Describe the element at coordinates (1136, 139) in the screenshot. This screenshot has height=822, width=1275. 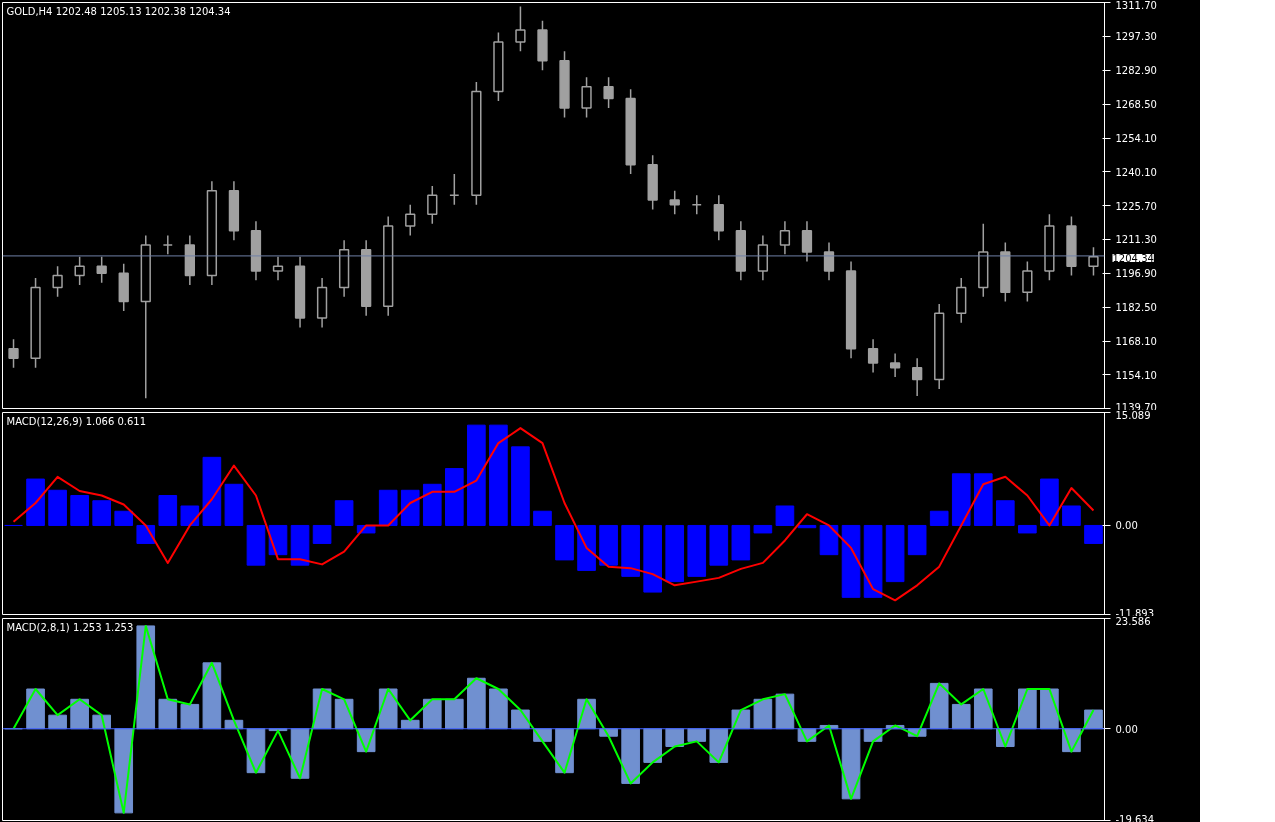
I see `y-tick-label: 1254.10` at that location.